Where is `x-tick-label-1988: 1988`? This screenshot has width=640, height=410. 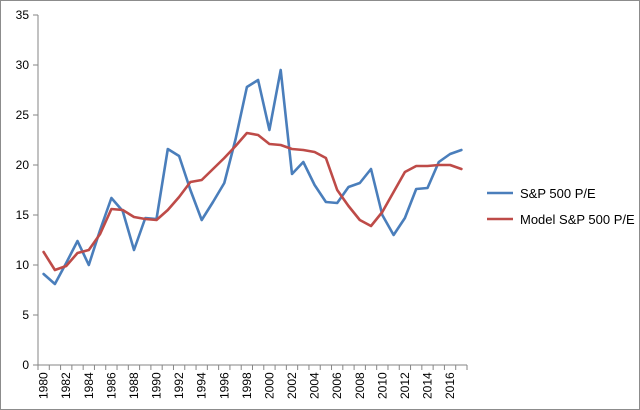 x-tick-label-1988: 1988 is located at coordinates (134, 385).